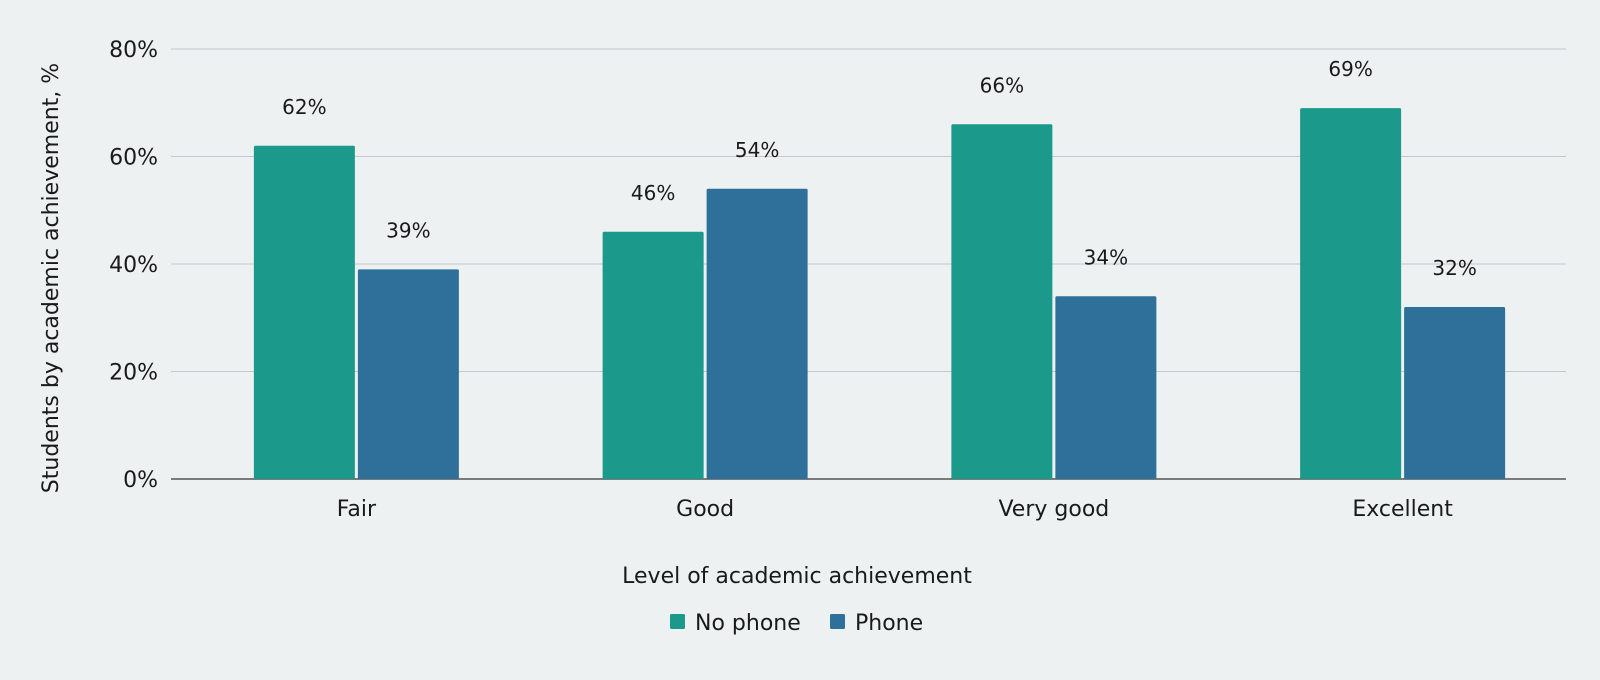 The width and height of the screenshot is (1600, 680). Describe the element at coordinates (1106, 387) in the screenshot. I see `bar-phone-very-good` at that location.